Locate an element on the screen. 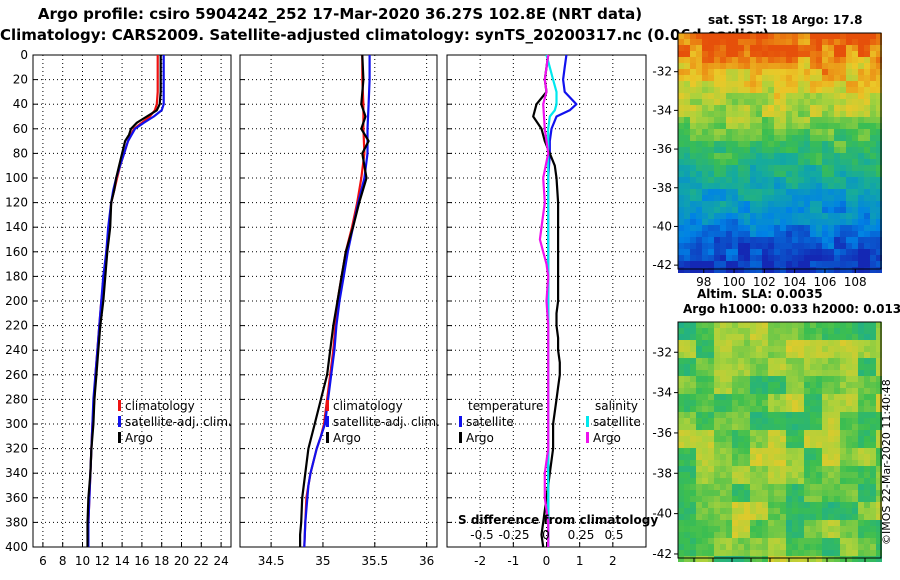 The image size is (900, 580). diff-legend-swatch is located at coordinates (460, 421).